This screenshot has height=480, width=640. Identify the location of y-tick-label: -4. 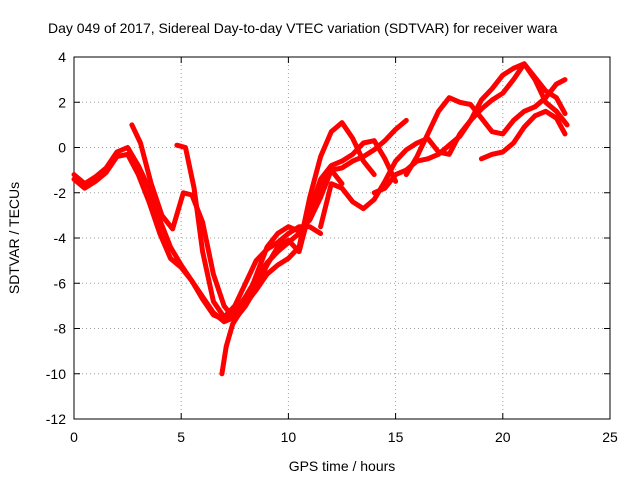
(60, 238).